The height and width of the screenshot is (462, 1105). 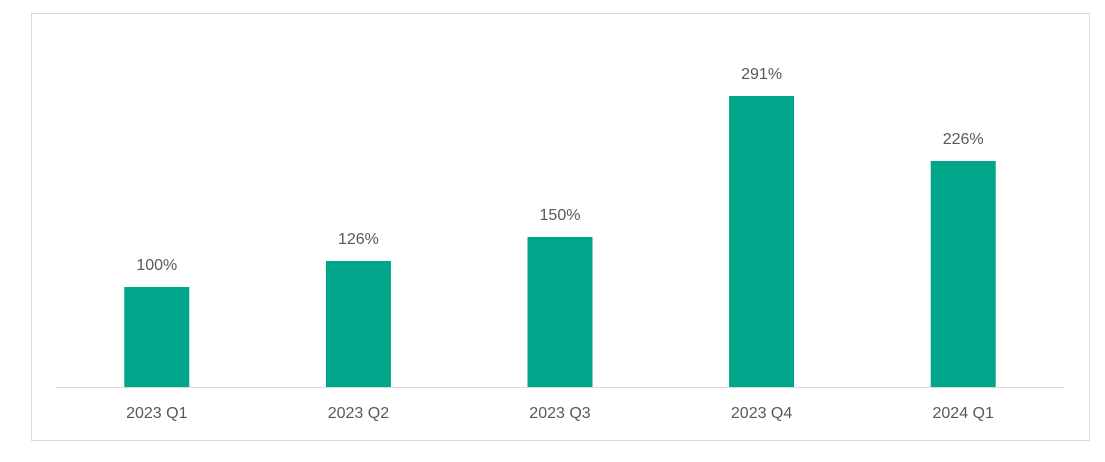 I want to click on data-label: 226%, so click(x=963, y=139).